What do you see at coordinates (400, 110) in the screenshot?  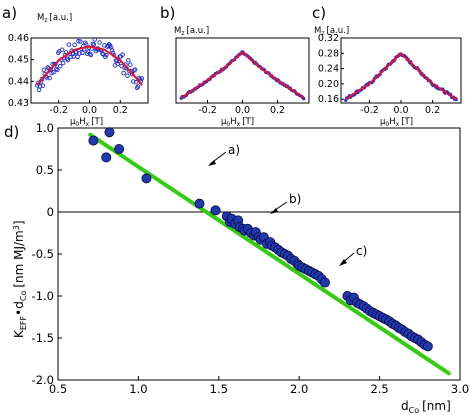 I see `c-xtick-label: 0.0` at bounding box center [400, 110].